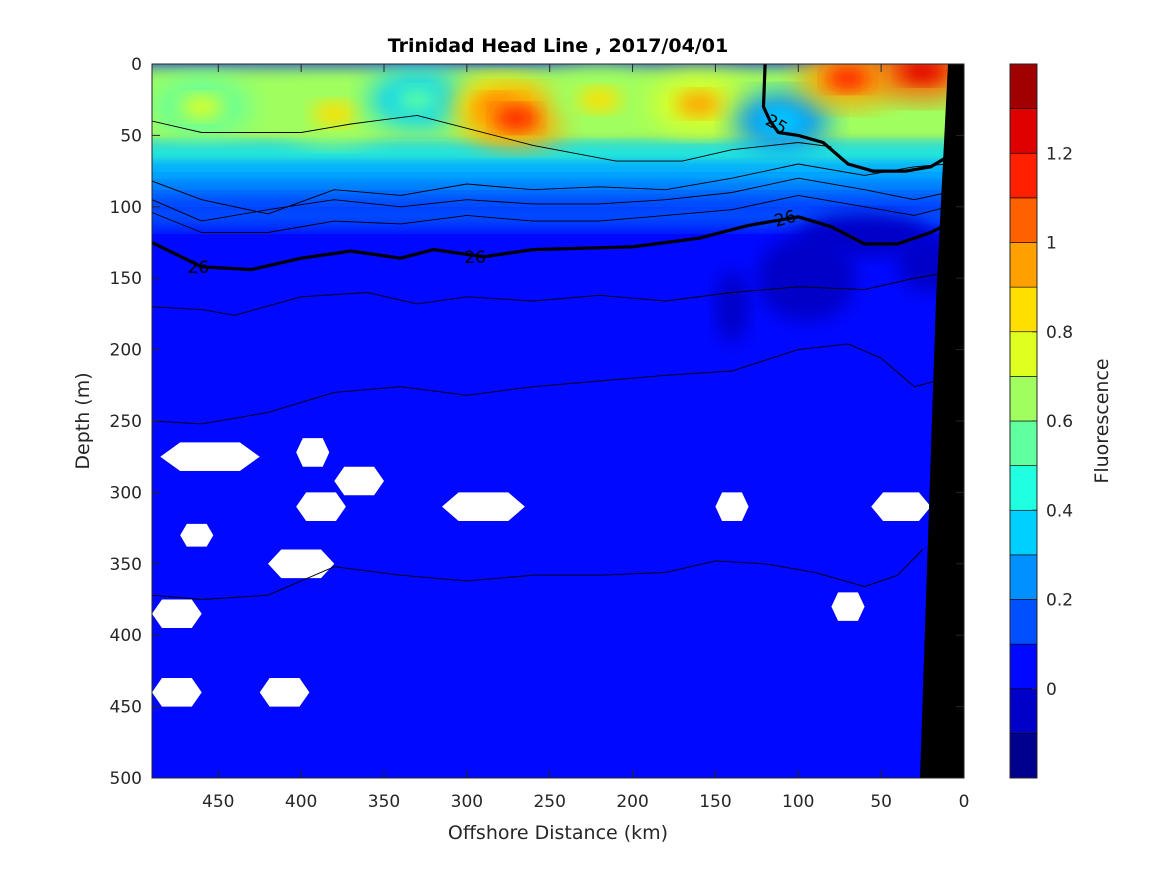  What do you see at coordinates (136, 65) in the screenshot?
I see `y-tick-label: 0` at bounding box center [136, 65].